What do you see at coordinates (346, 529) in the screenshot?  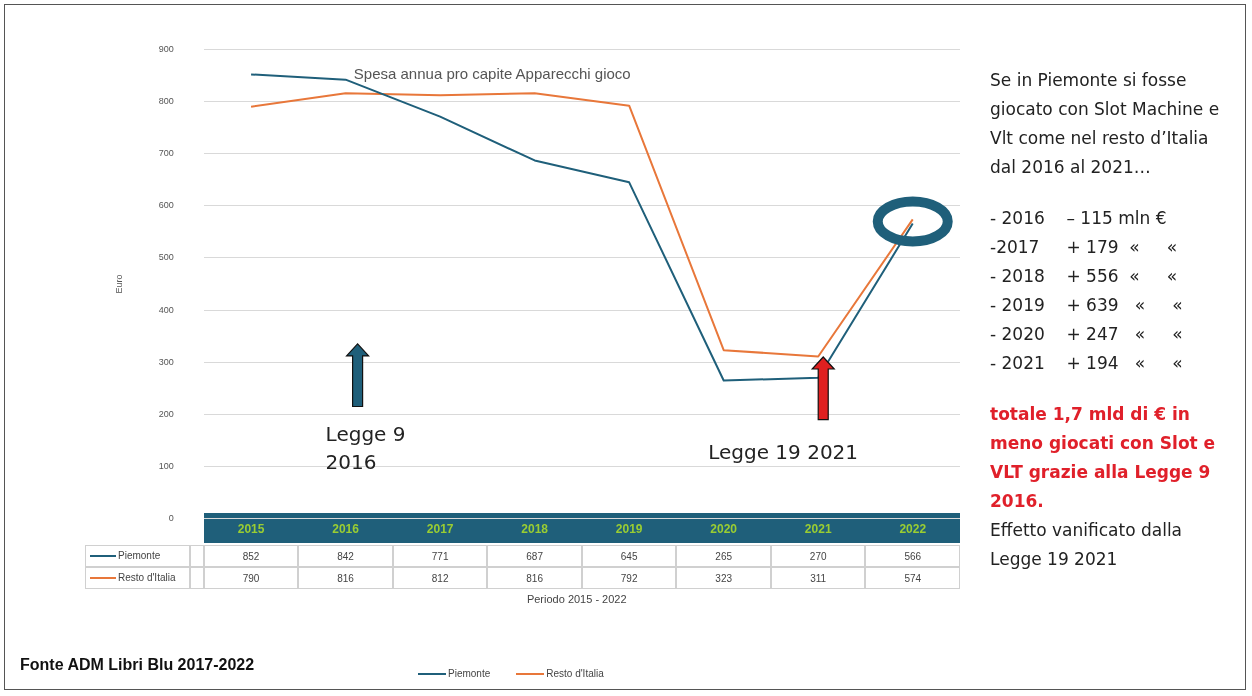 I see `x-tick-label: 2016` at bounding box center [346, 529].